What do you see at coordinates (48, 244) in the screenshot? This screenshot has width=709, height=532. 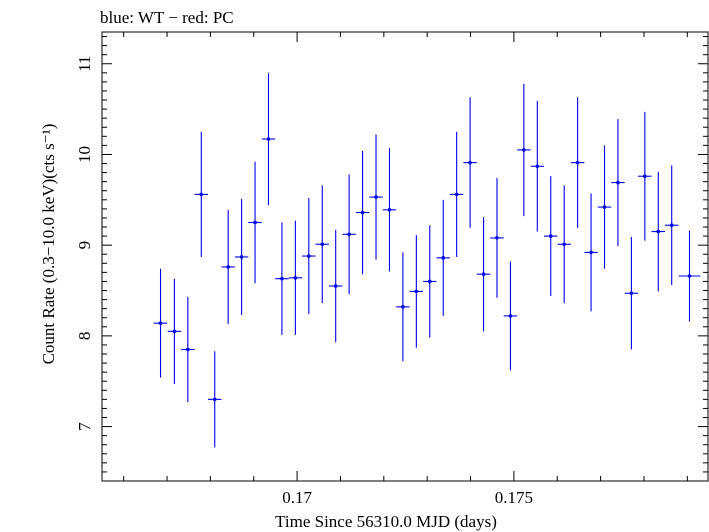 I see `y-axis-label: Count Rate (0.3−10.0 keV)(cts s⁻¹)` at bounding box center [48, 244].